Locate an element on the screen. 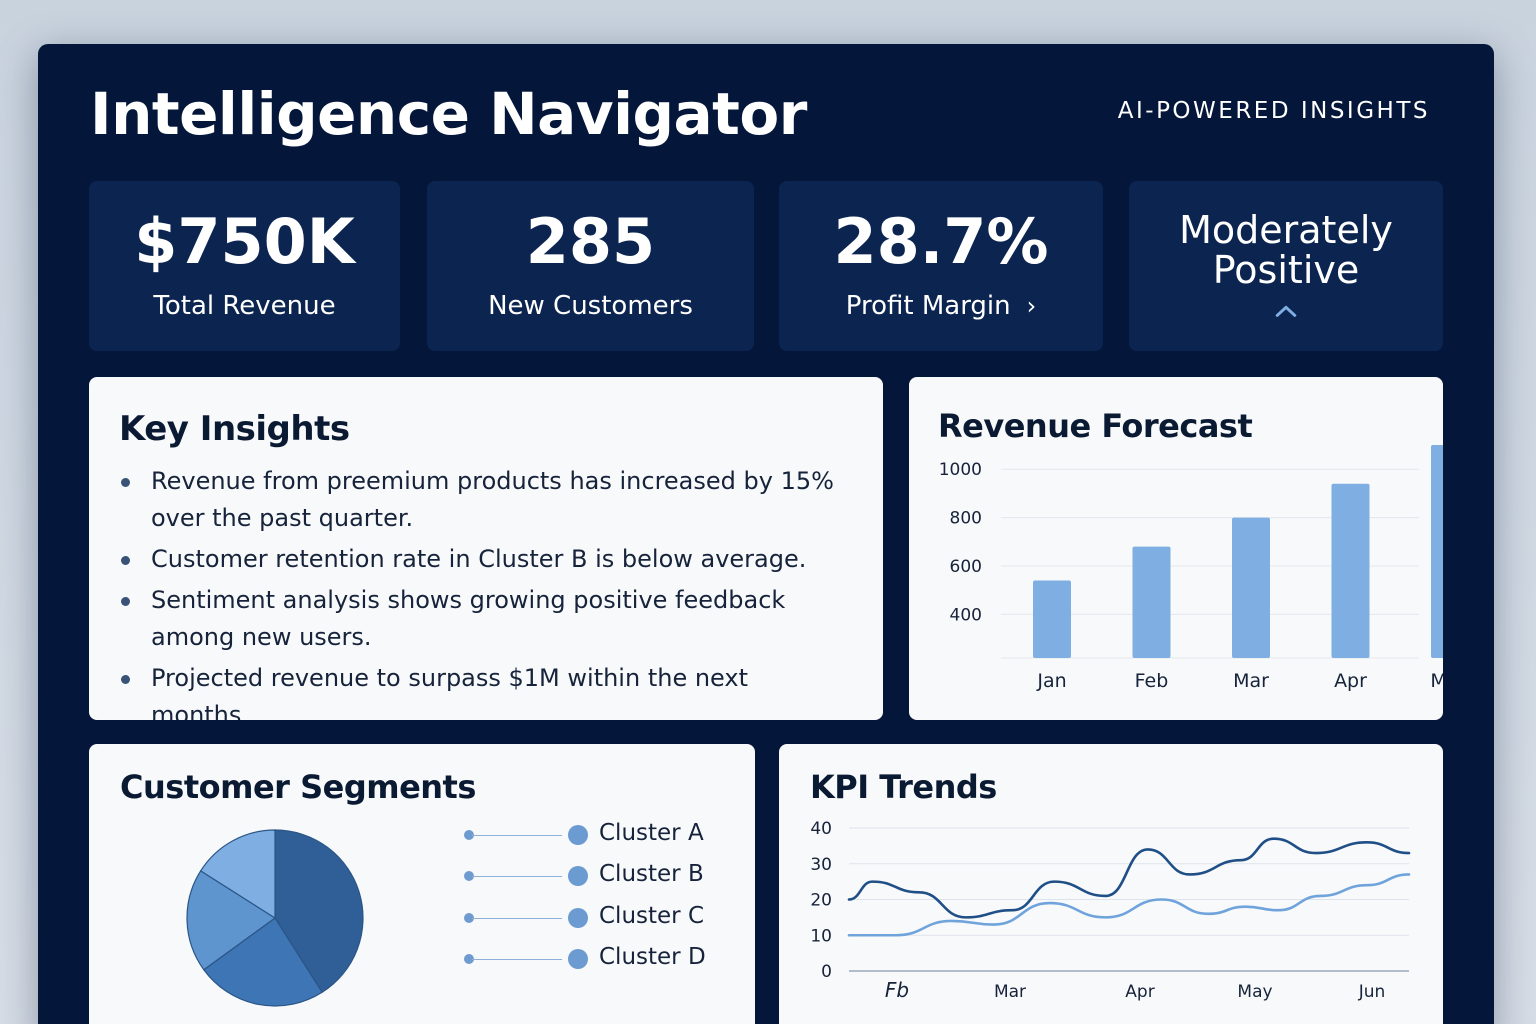  kpi-trends-card: KPI Trends 0 10 20 30 40 Fb Mar Apr May Jun is located at coordinates (1111, 884).